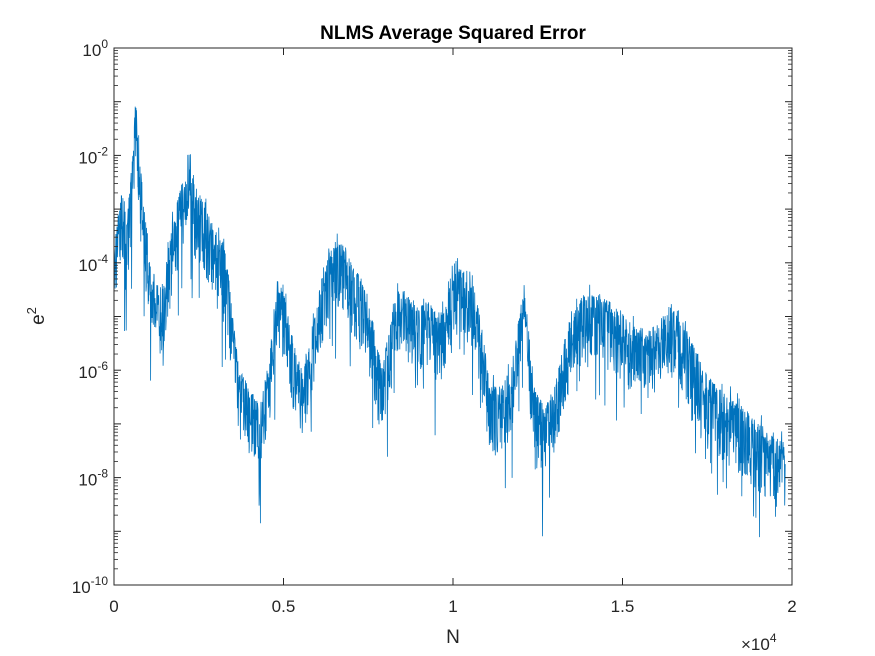  What do you see at coordinates (113, 606) in the screenshot?
I see `x-tick-label: 0` at bounding box center [113, 606].